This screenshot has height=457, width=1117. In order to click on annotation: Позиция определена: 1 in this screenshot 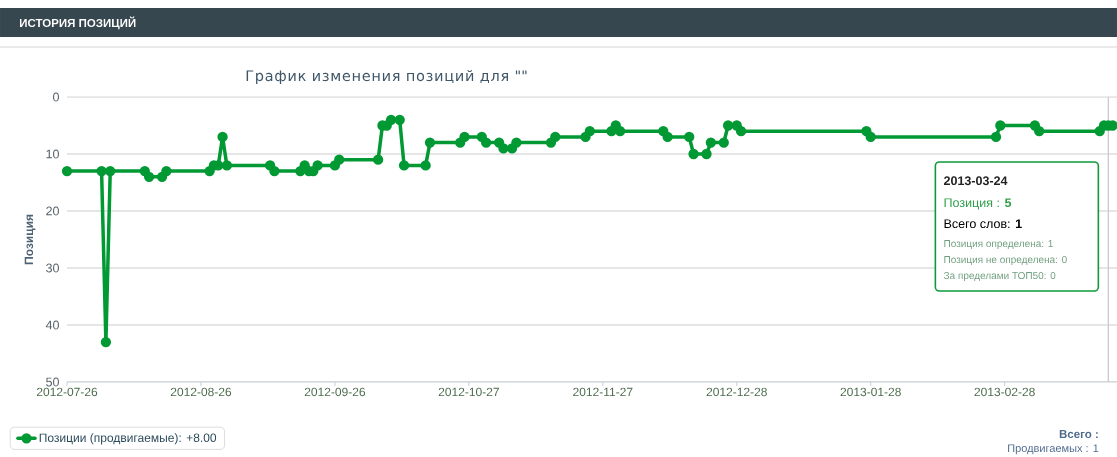, I will do `click(998, 245)`.